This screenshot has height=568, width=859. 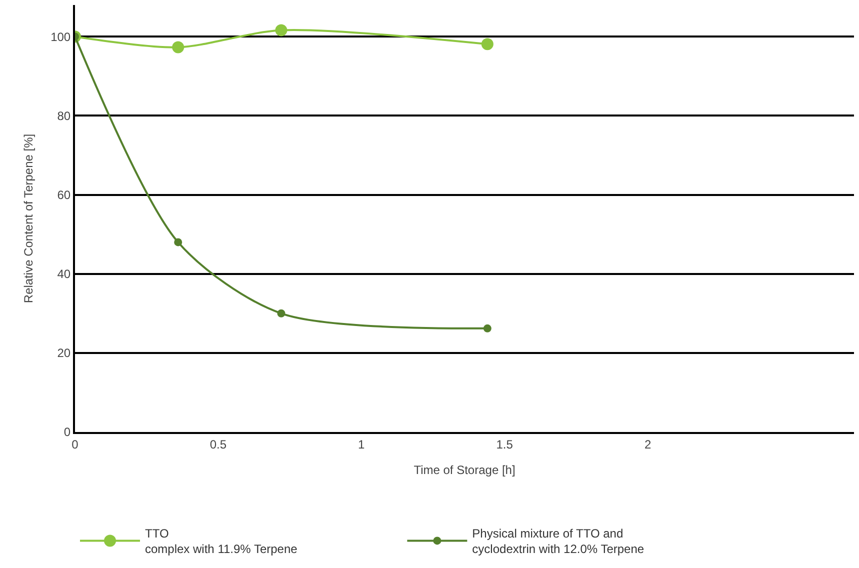 What do you see at coordinates (28, 219) in the screenshot?
I see `y-axis-title: Relative Content of Terpene [%]` at bounding box center [28, 219].